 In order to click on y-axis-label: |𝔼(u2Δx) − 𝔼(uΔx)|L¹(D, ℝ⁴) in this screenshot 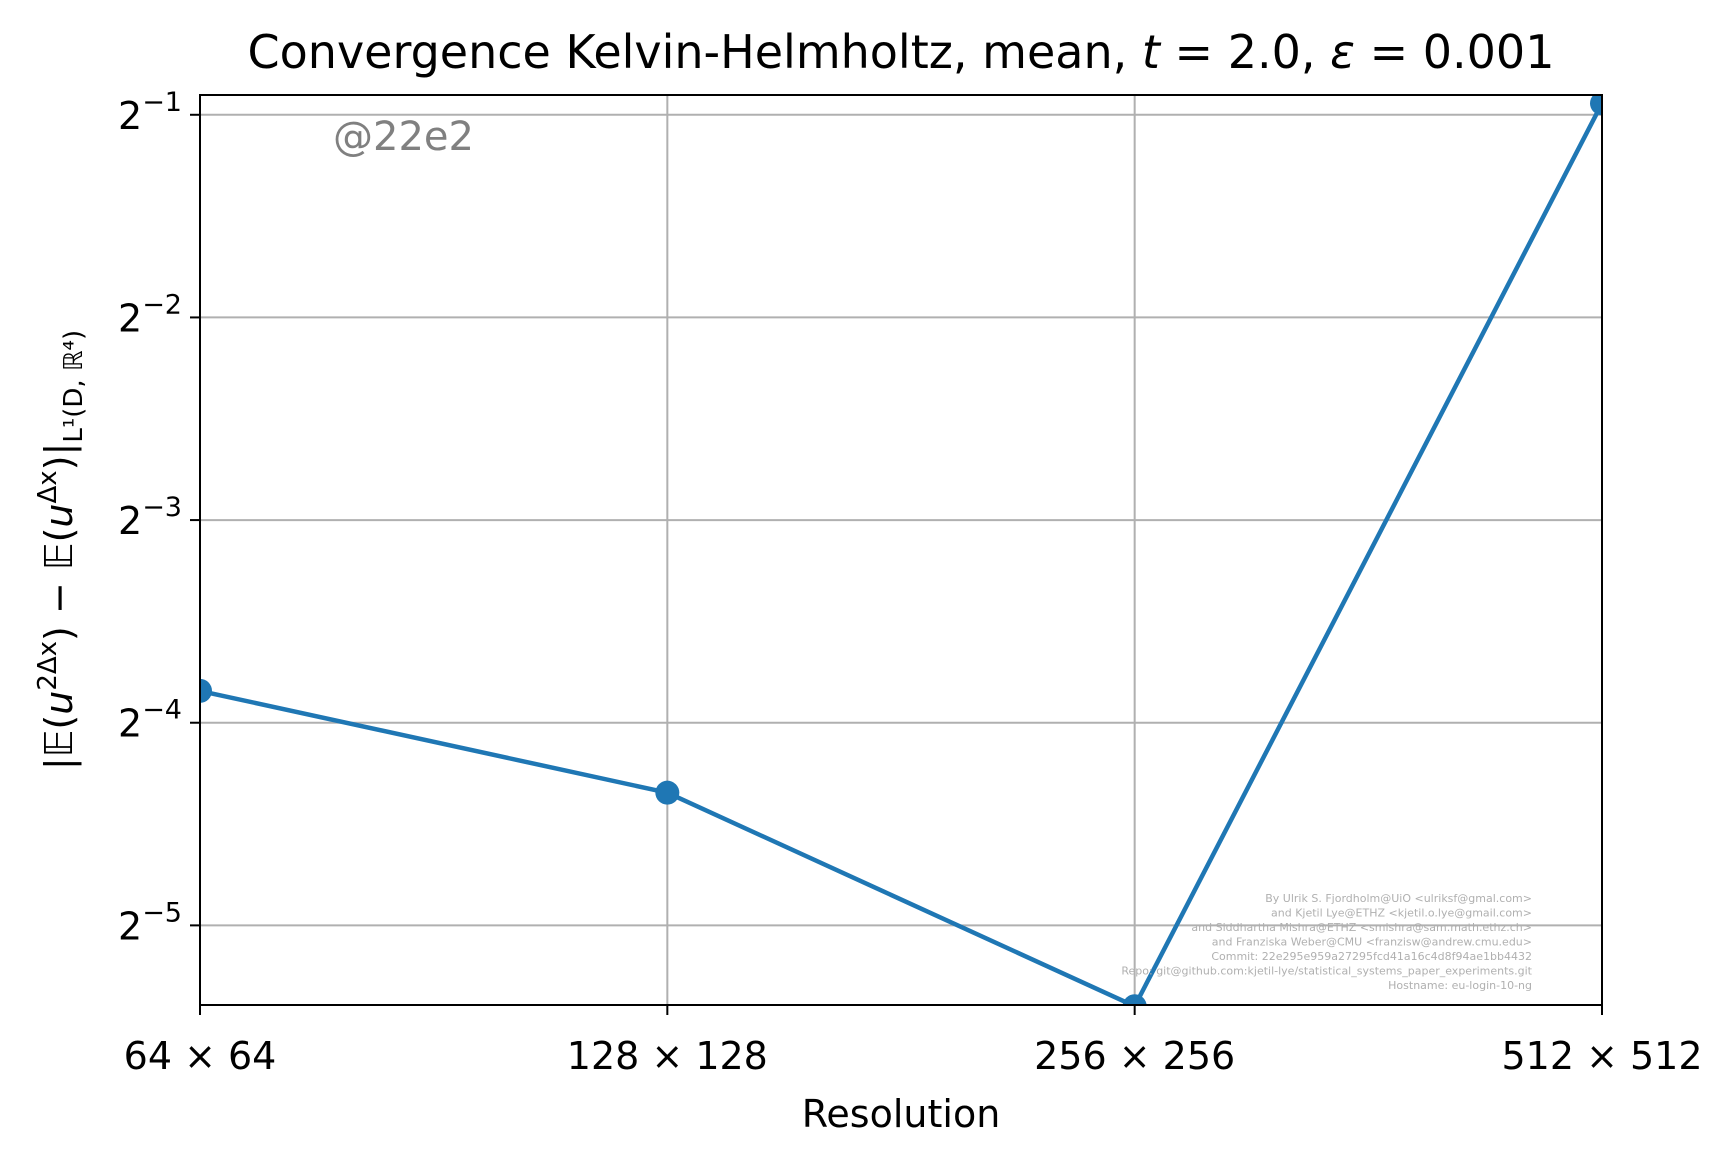, I will do `click(61, 550)`.